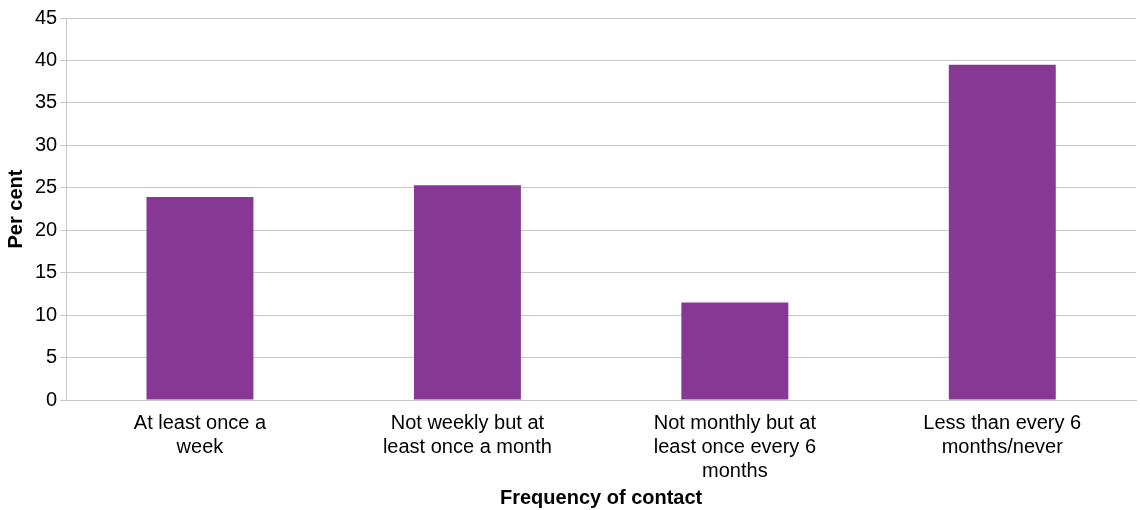 The height and width of the screenshot is (510, 1140). I want to click on x-axis-title: Frequency of contact, so click(601, 496).